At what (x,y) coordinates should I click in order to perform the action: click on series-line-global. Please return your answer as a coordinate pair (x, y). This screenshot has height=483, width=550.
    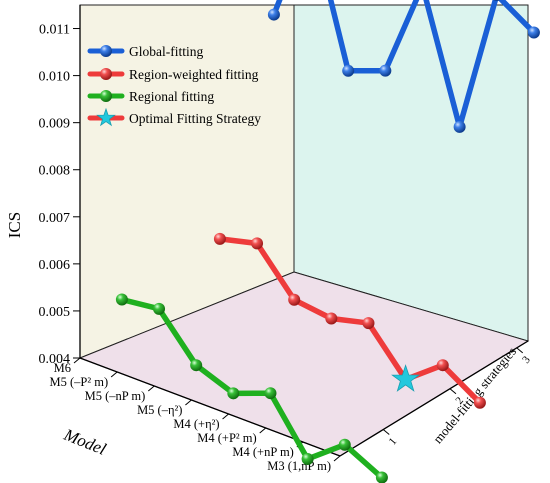
    Looking at the image, I should click on (404, 65).